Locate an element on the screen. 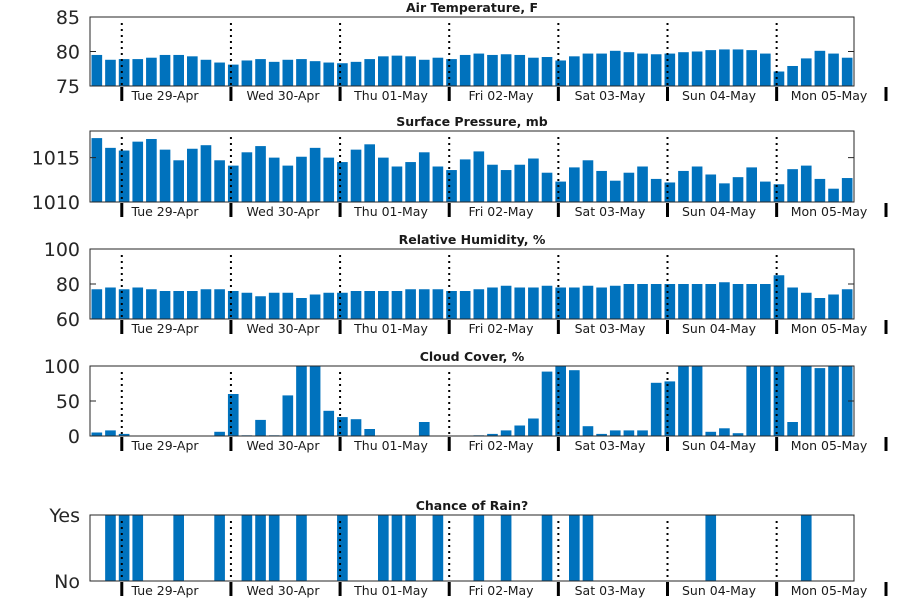 This screenshot has height=600, width=900. x-day-label: Sat 03-May is located at coordinates (610, 95).